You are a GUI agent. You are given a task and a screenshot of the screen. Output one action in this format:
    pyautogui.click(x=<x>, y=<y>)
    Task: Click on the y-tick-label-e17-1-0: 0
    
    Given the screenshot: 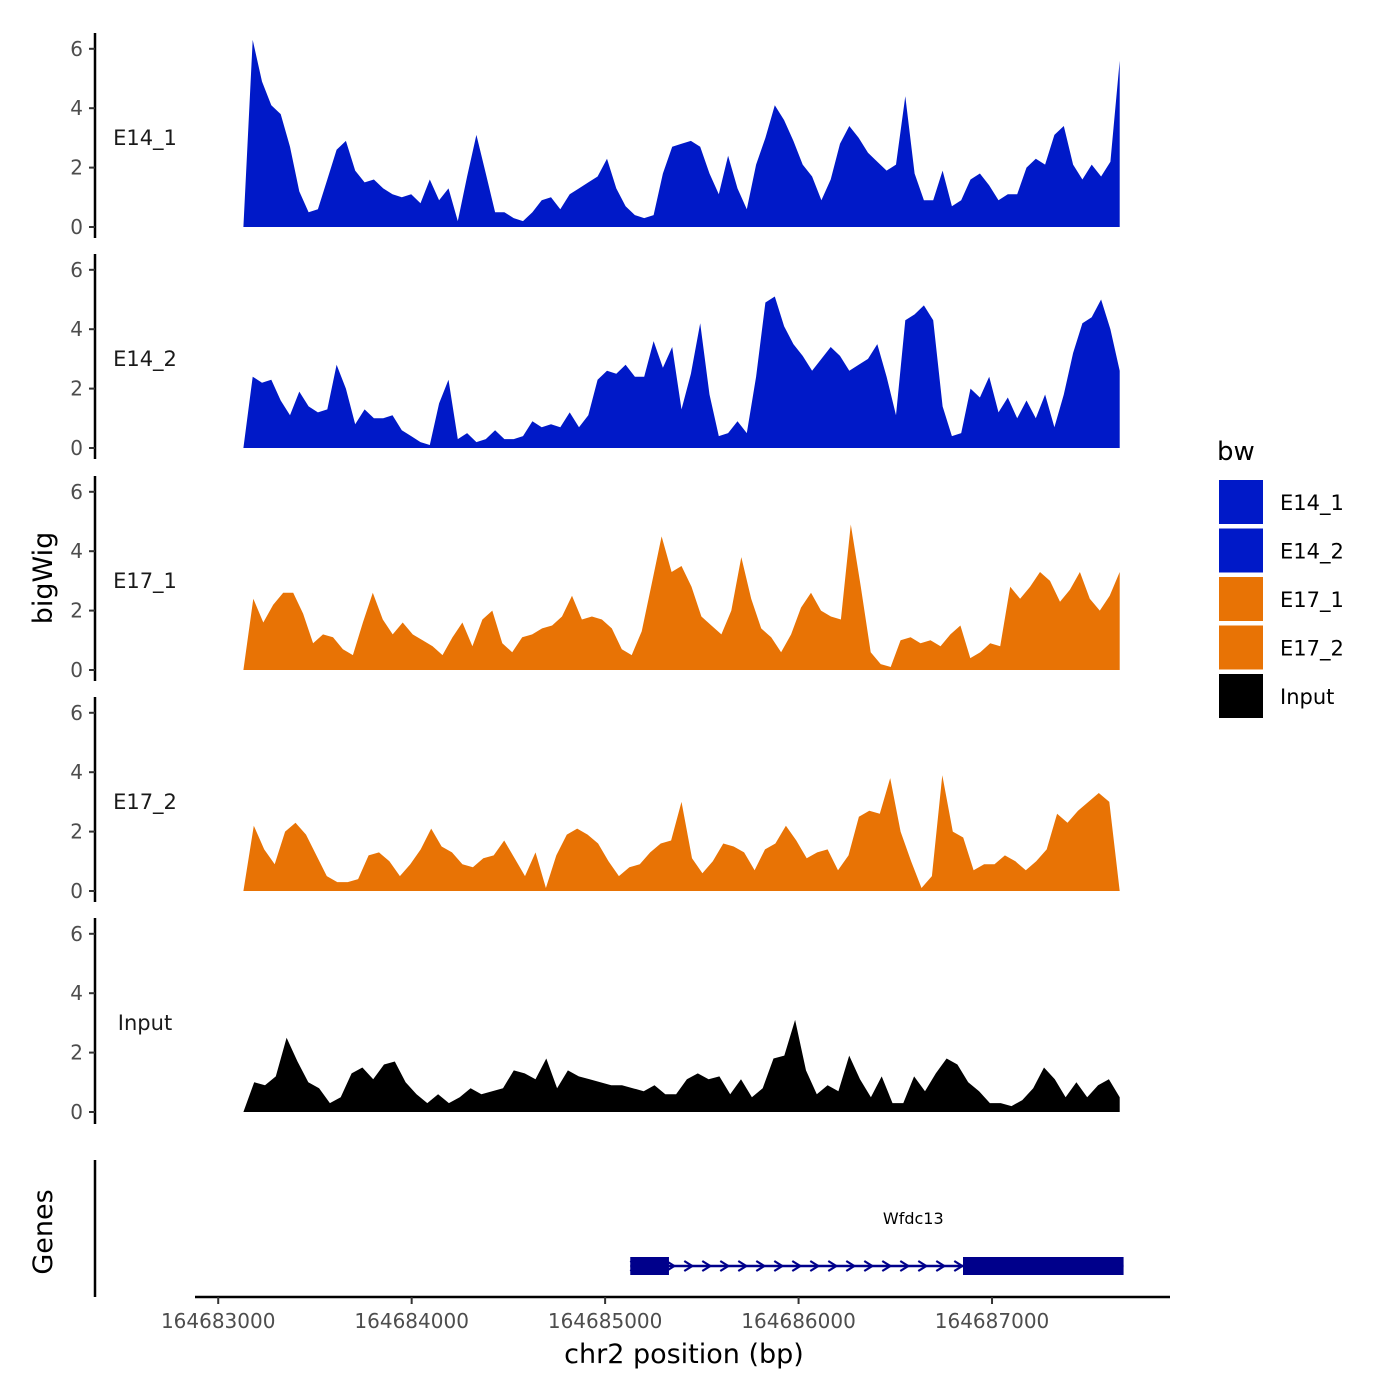 What is the action you would take?
    pyautogui.click(x=76, y=670)
    